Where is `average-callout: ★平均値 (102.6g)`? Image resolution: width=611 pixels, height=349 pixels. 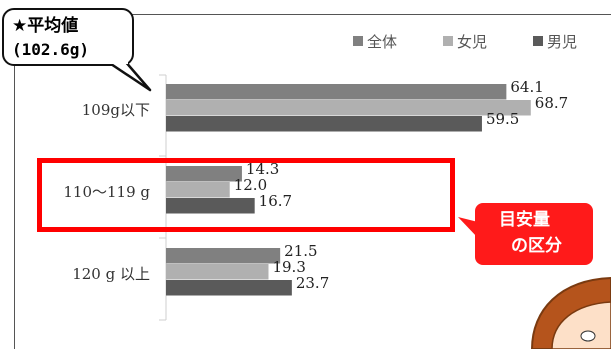
average-callout: ★平均値 (102.6g) is located at coordinates (68, 37).